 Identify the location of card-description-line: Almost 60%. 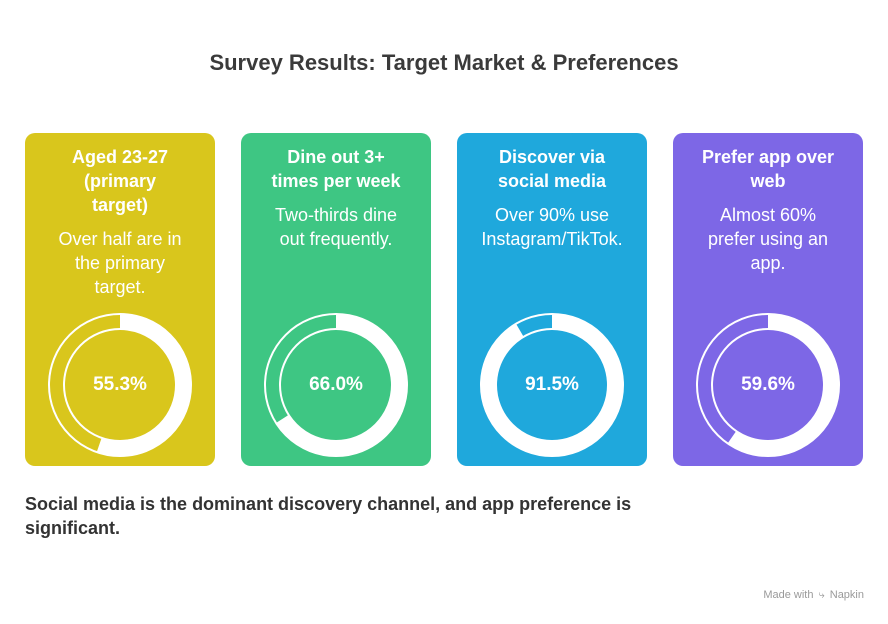
(768, 215).